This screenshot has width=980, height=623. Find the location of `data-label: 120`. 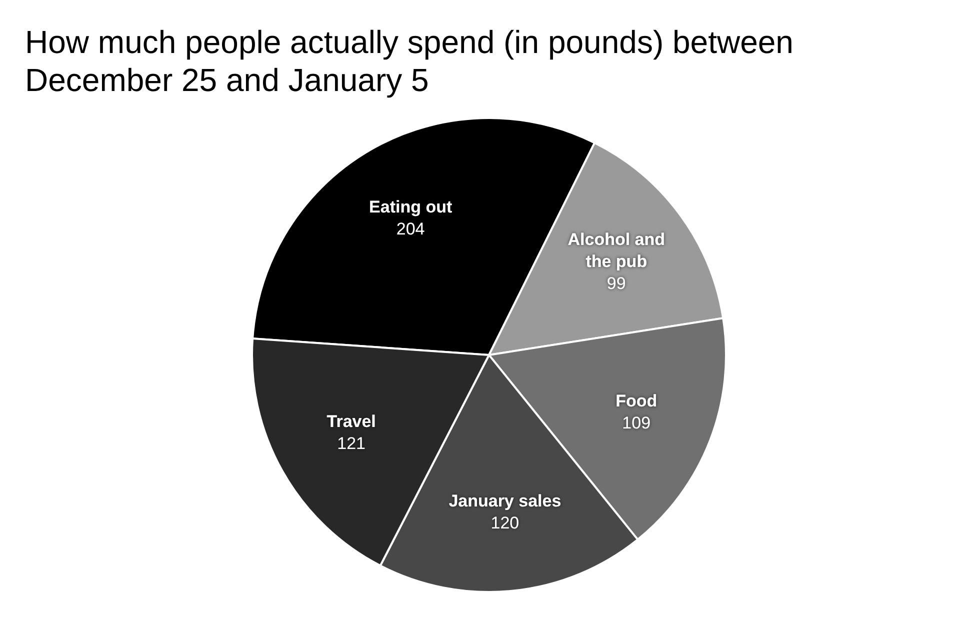

data-label: 120 is located at coordinates (505, 523).